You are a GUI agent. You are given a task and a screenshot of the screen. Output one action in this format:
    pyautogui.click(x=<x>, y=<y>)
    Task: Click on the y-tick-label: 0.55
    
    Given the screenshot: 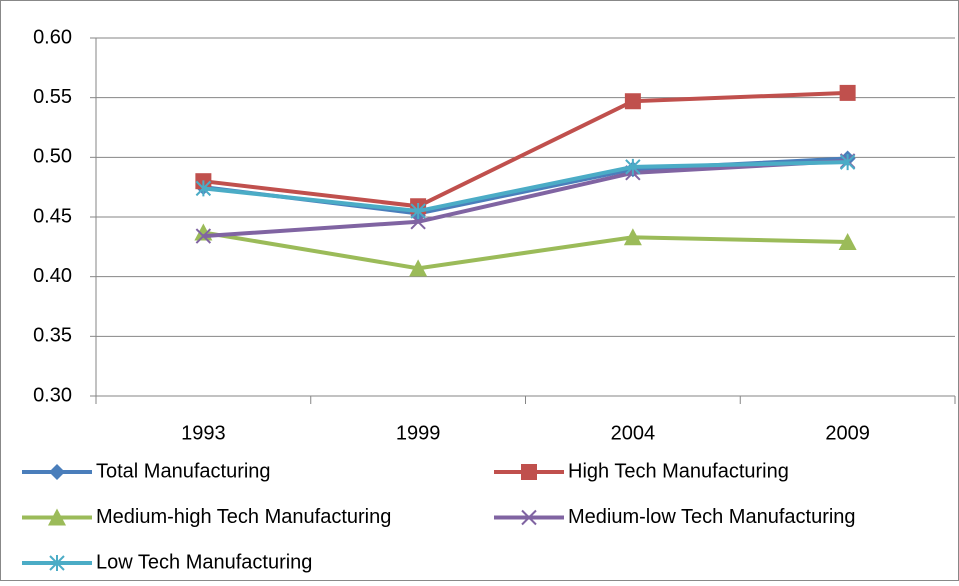 What is the action you would take?
    pyautogui.click(x=52, y=97)
    